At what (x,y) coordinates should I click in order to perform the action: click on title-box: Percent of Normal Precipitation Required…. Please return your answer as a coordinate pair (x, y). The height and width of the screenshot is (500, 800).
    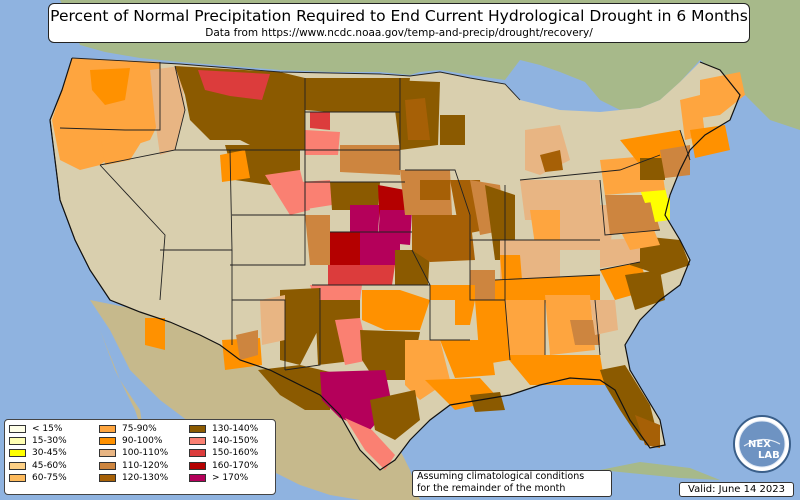
    Looking at the image, I should click on (399, 23).